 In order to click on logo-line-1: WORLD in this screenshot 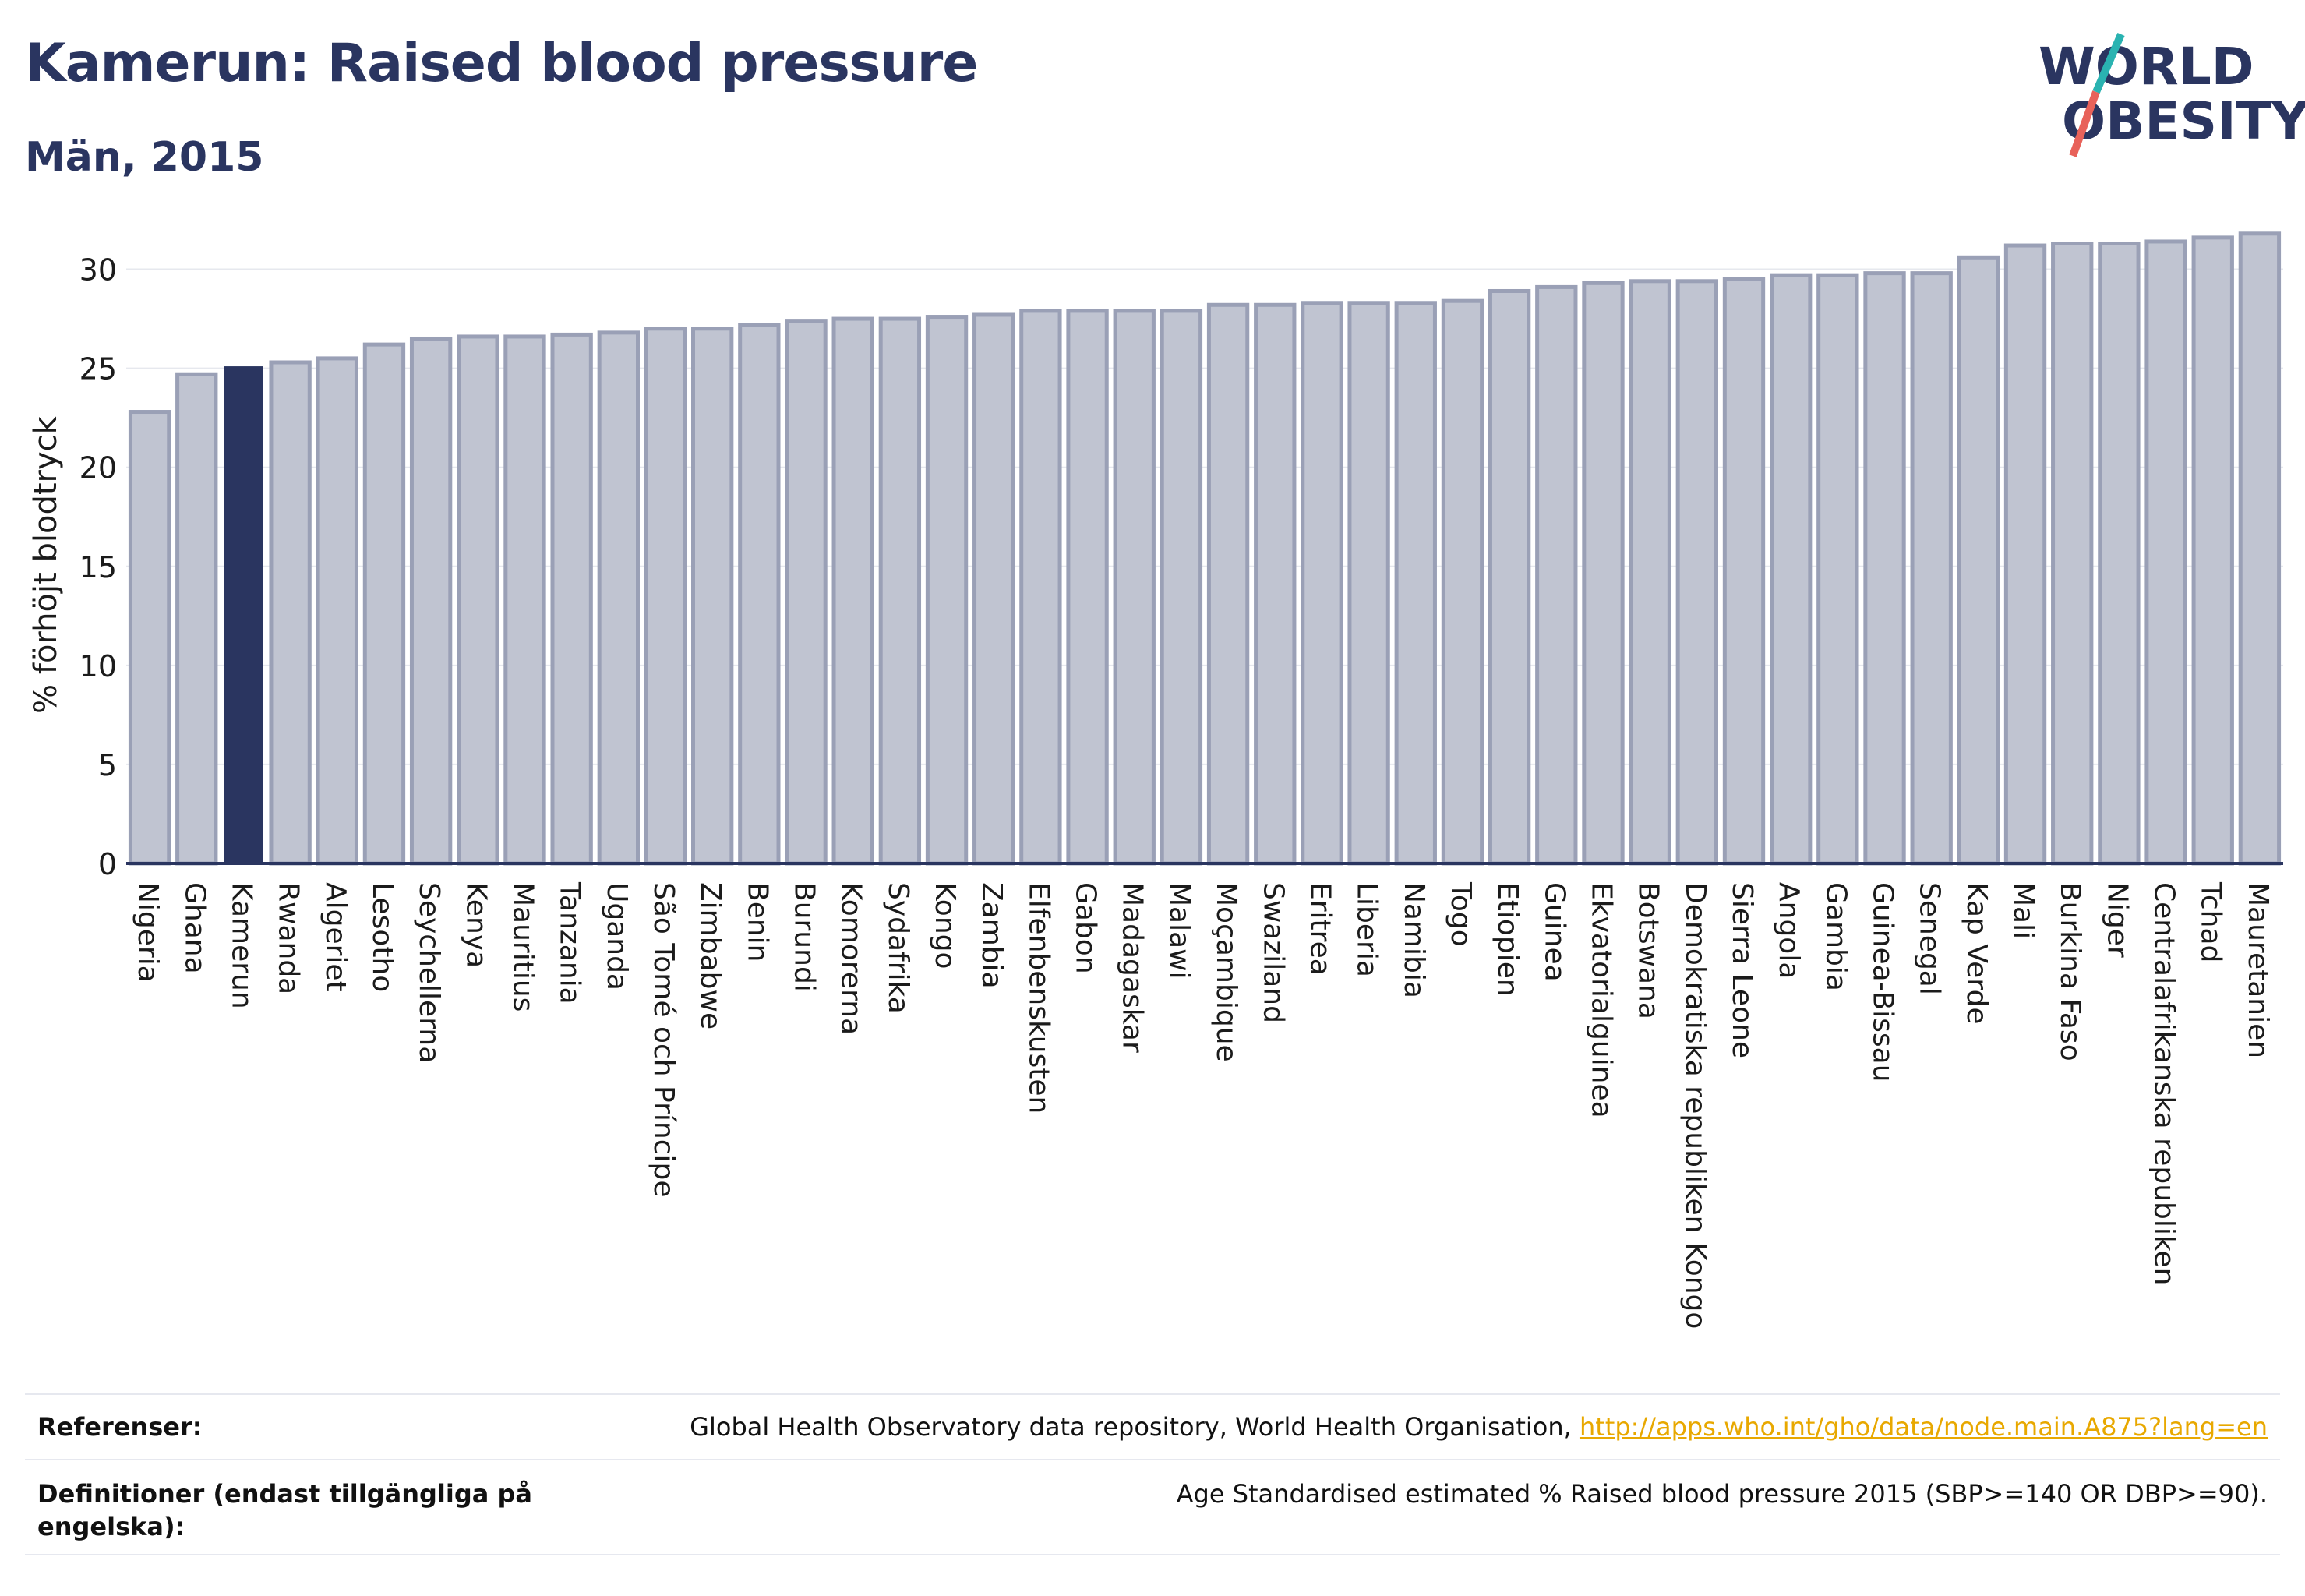, I will do `click(2146, 67)`.